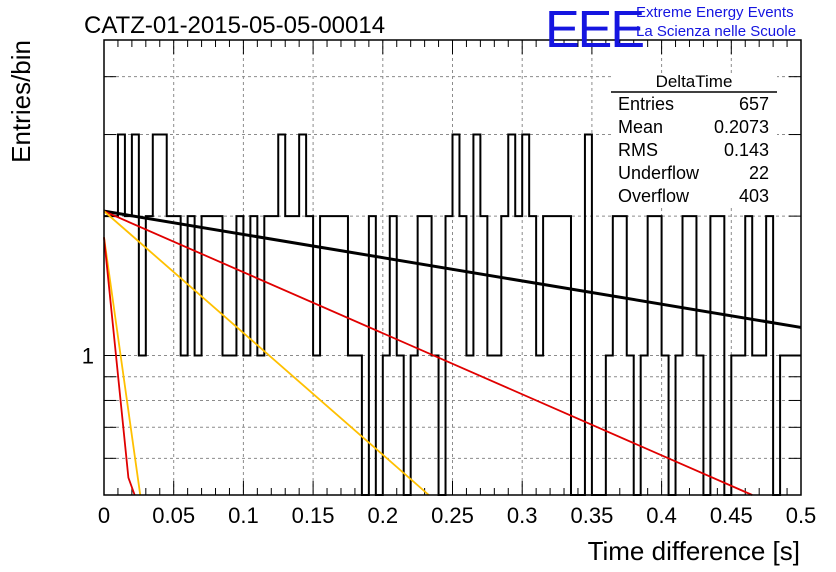 This screenshot has width=836, height=572. Describe the element at coordinates (759, 173) in the screenshot. I see `stats-row-value: 22` at that location.